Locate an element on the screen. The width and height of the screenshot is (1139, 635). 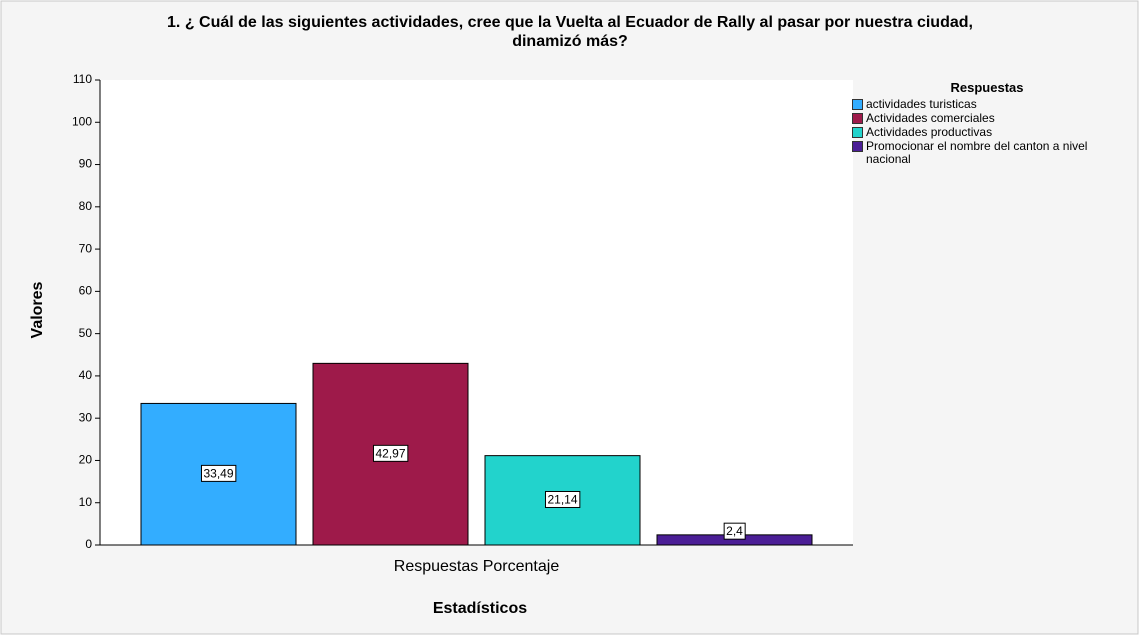
y-tick-label: 0 is located at coordinates (88, 544).